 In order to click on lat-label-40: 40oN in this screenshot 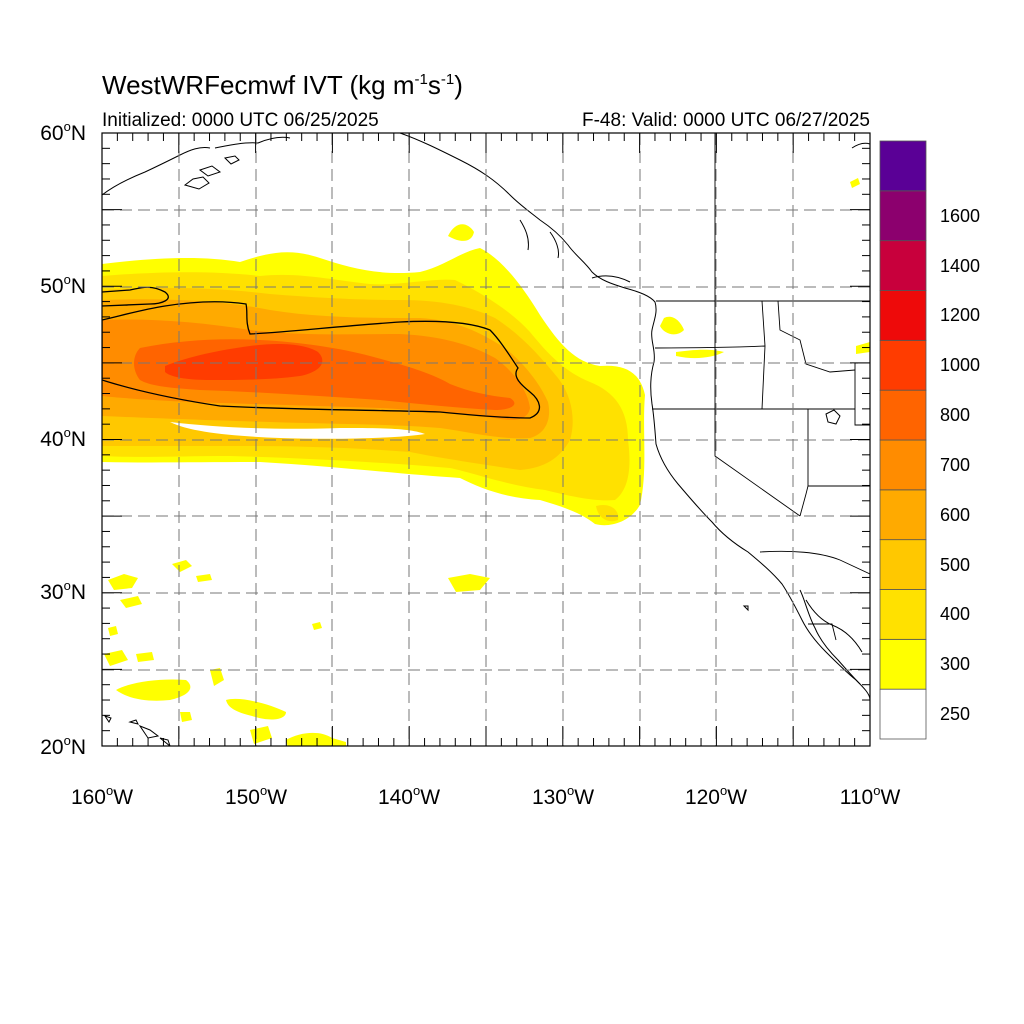, I will do `click(63, 438)`.